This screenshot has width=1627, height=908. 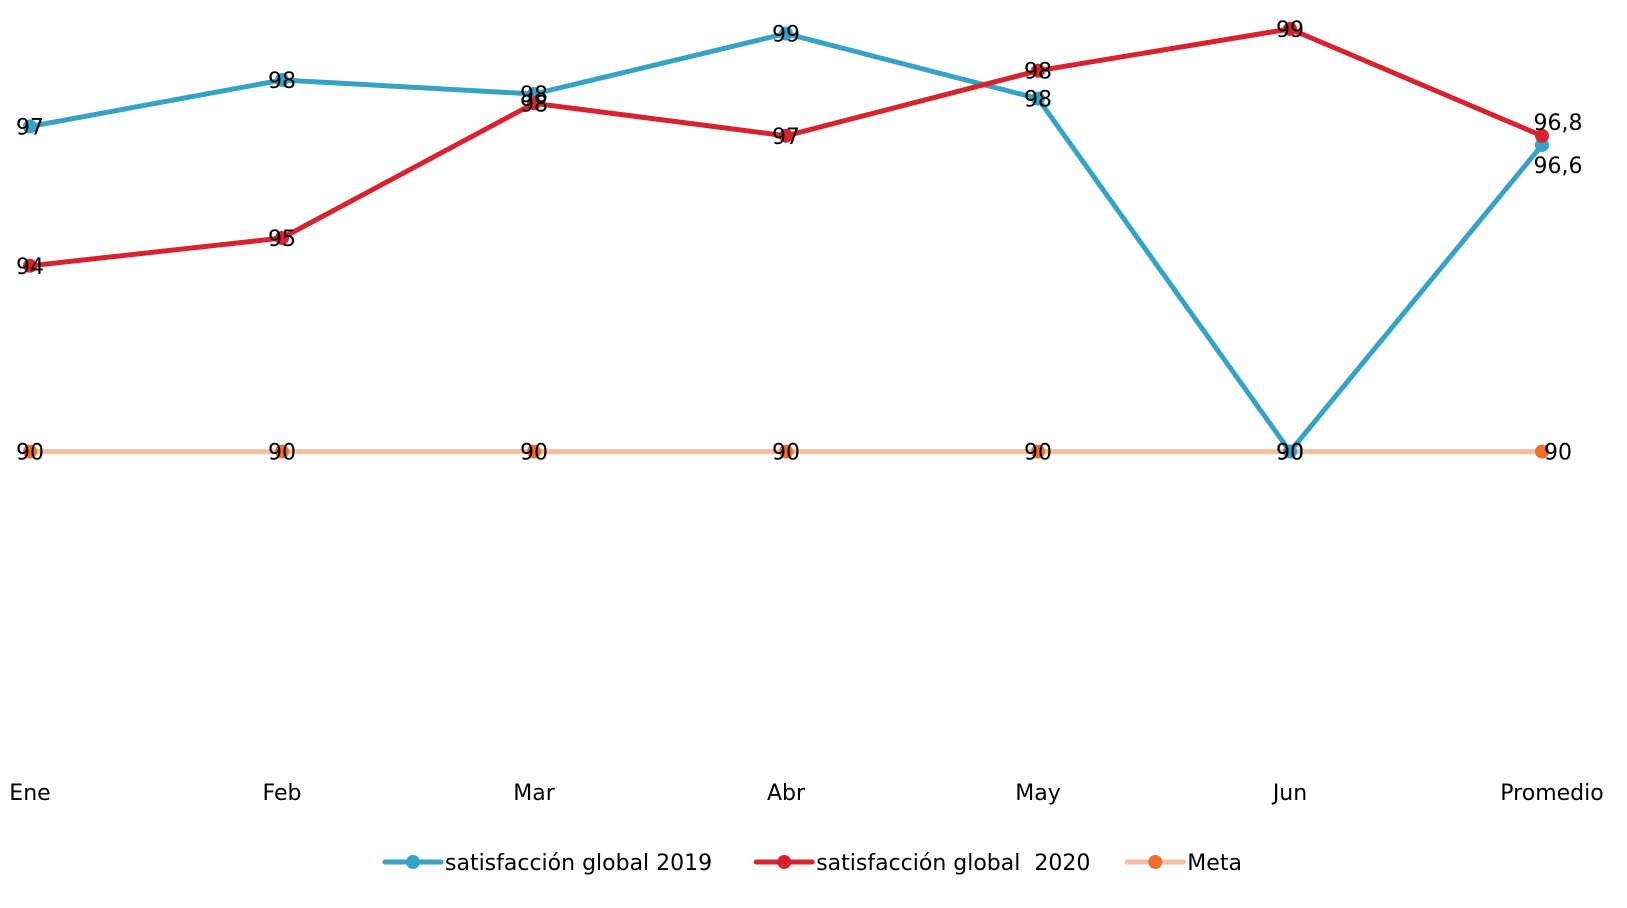 I want to click on data-label-s1-4: 98, so click(x=1038, y=72).